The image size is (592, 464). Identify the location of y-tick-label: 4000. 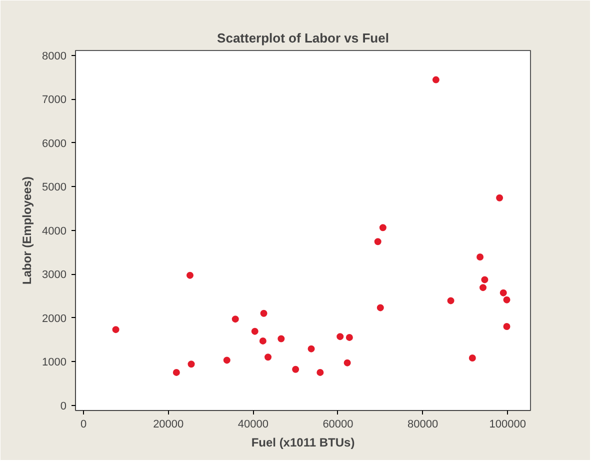
(54, 231).